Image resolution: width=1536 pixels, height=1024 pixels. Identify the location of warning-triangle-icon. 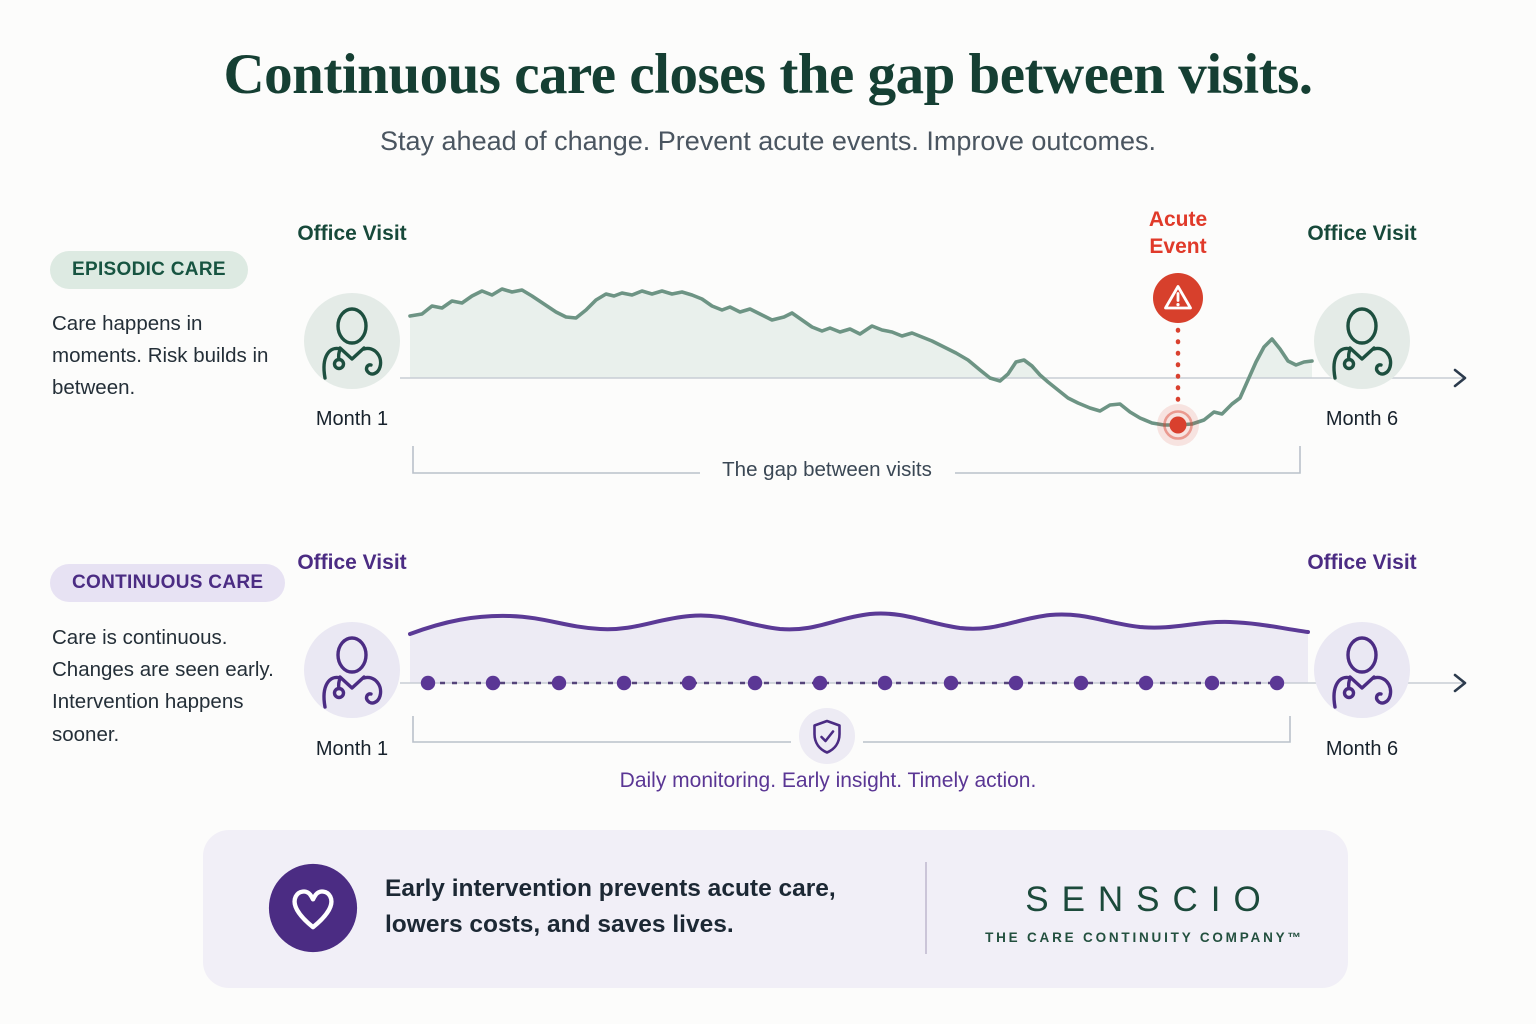
(1178, 298).